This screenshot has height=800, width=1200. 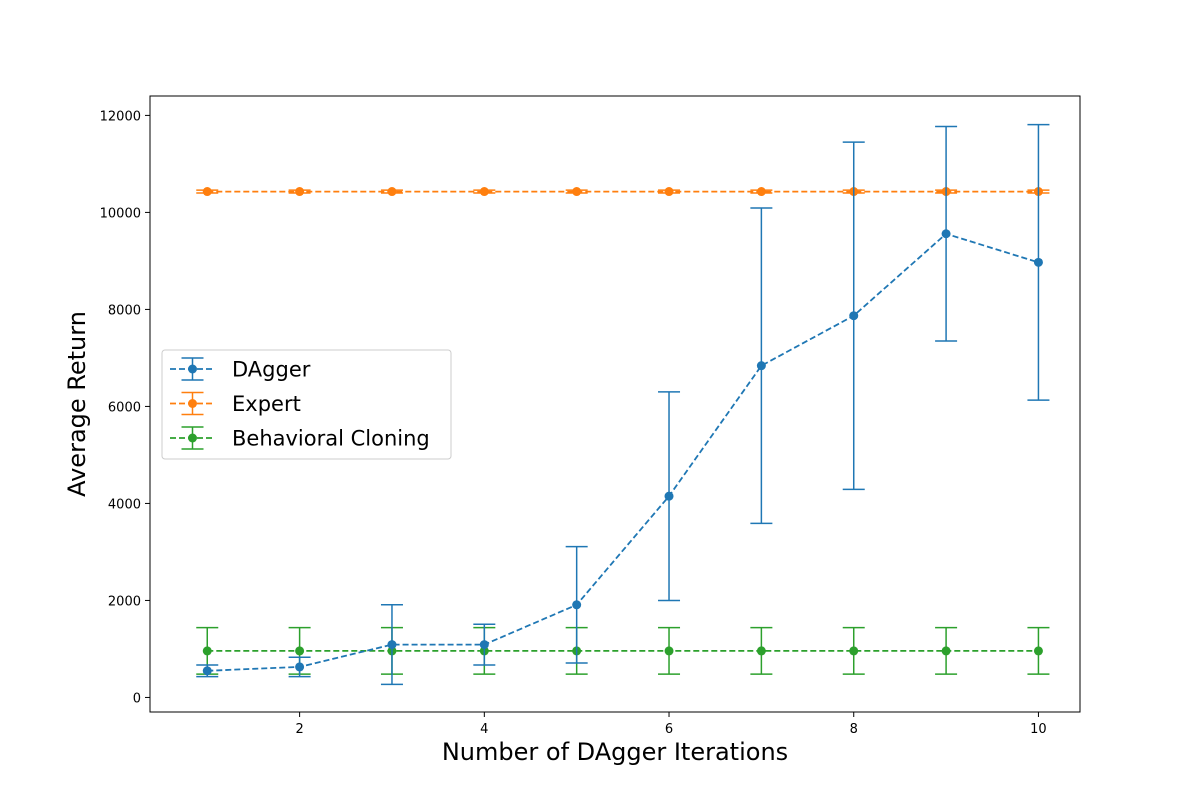 I want to click on legend: DAgger Expert Behavioral Cloning, so click(x=306, y=404).